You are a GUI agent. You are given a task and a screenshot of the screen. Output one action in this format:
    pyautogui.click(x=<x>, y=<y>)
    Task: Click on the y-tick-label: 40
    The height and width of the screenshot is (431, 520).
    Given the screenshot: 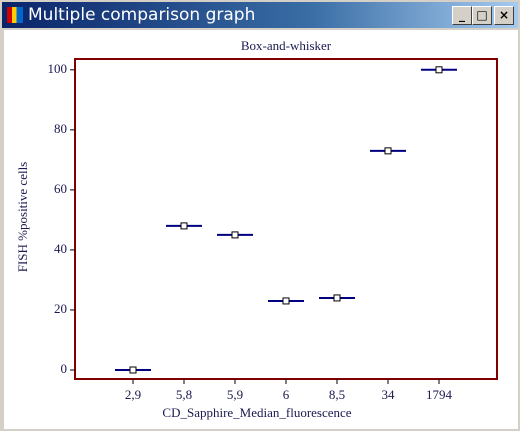 What is the action you would take?
    pyautogui.click(x=60, y=248)
    